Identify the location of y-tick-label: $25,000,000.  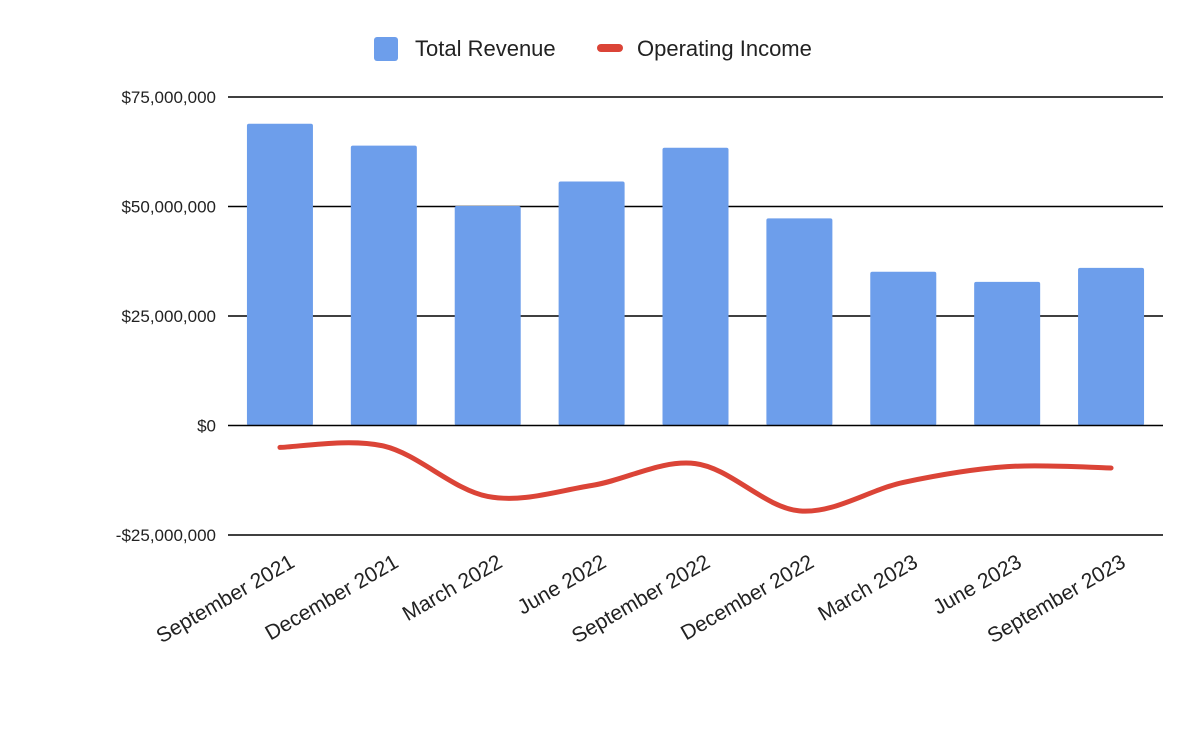
(168, 316).